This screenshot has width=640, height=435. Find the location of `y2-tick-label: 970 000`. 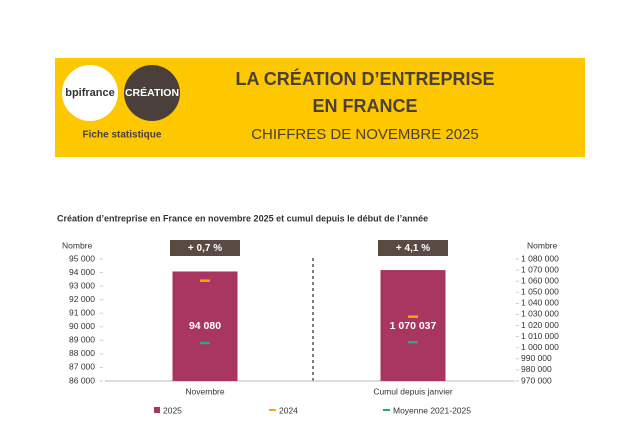

y2-tick-label: 970 000 is located at coordinates (536, 380).